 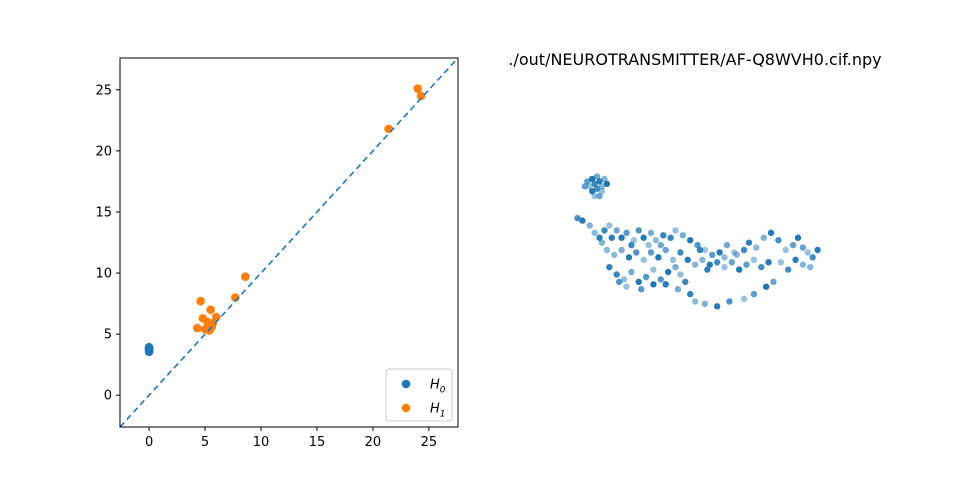 What do you see at coordinates (205, 442) in the screenshot?
I see `x-tick-label: 5` at bounding box center [205, 442].